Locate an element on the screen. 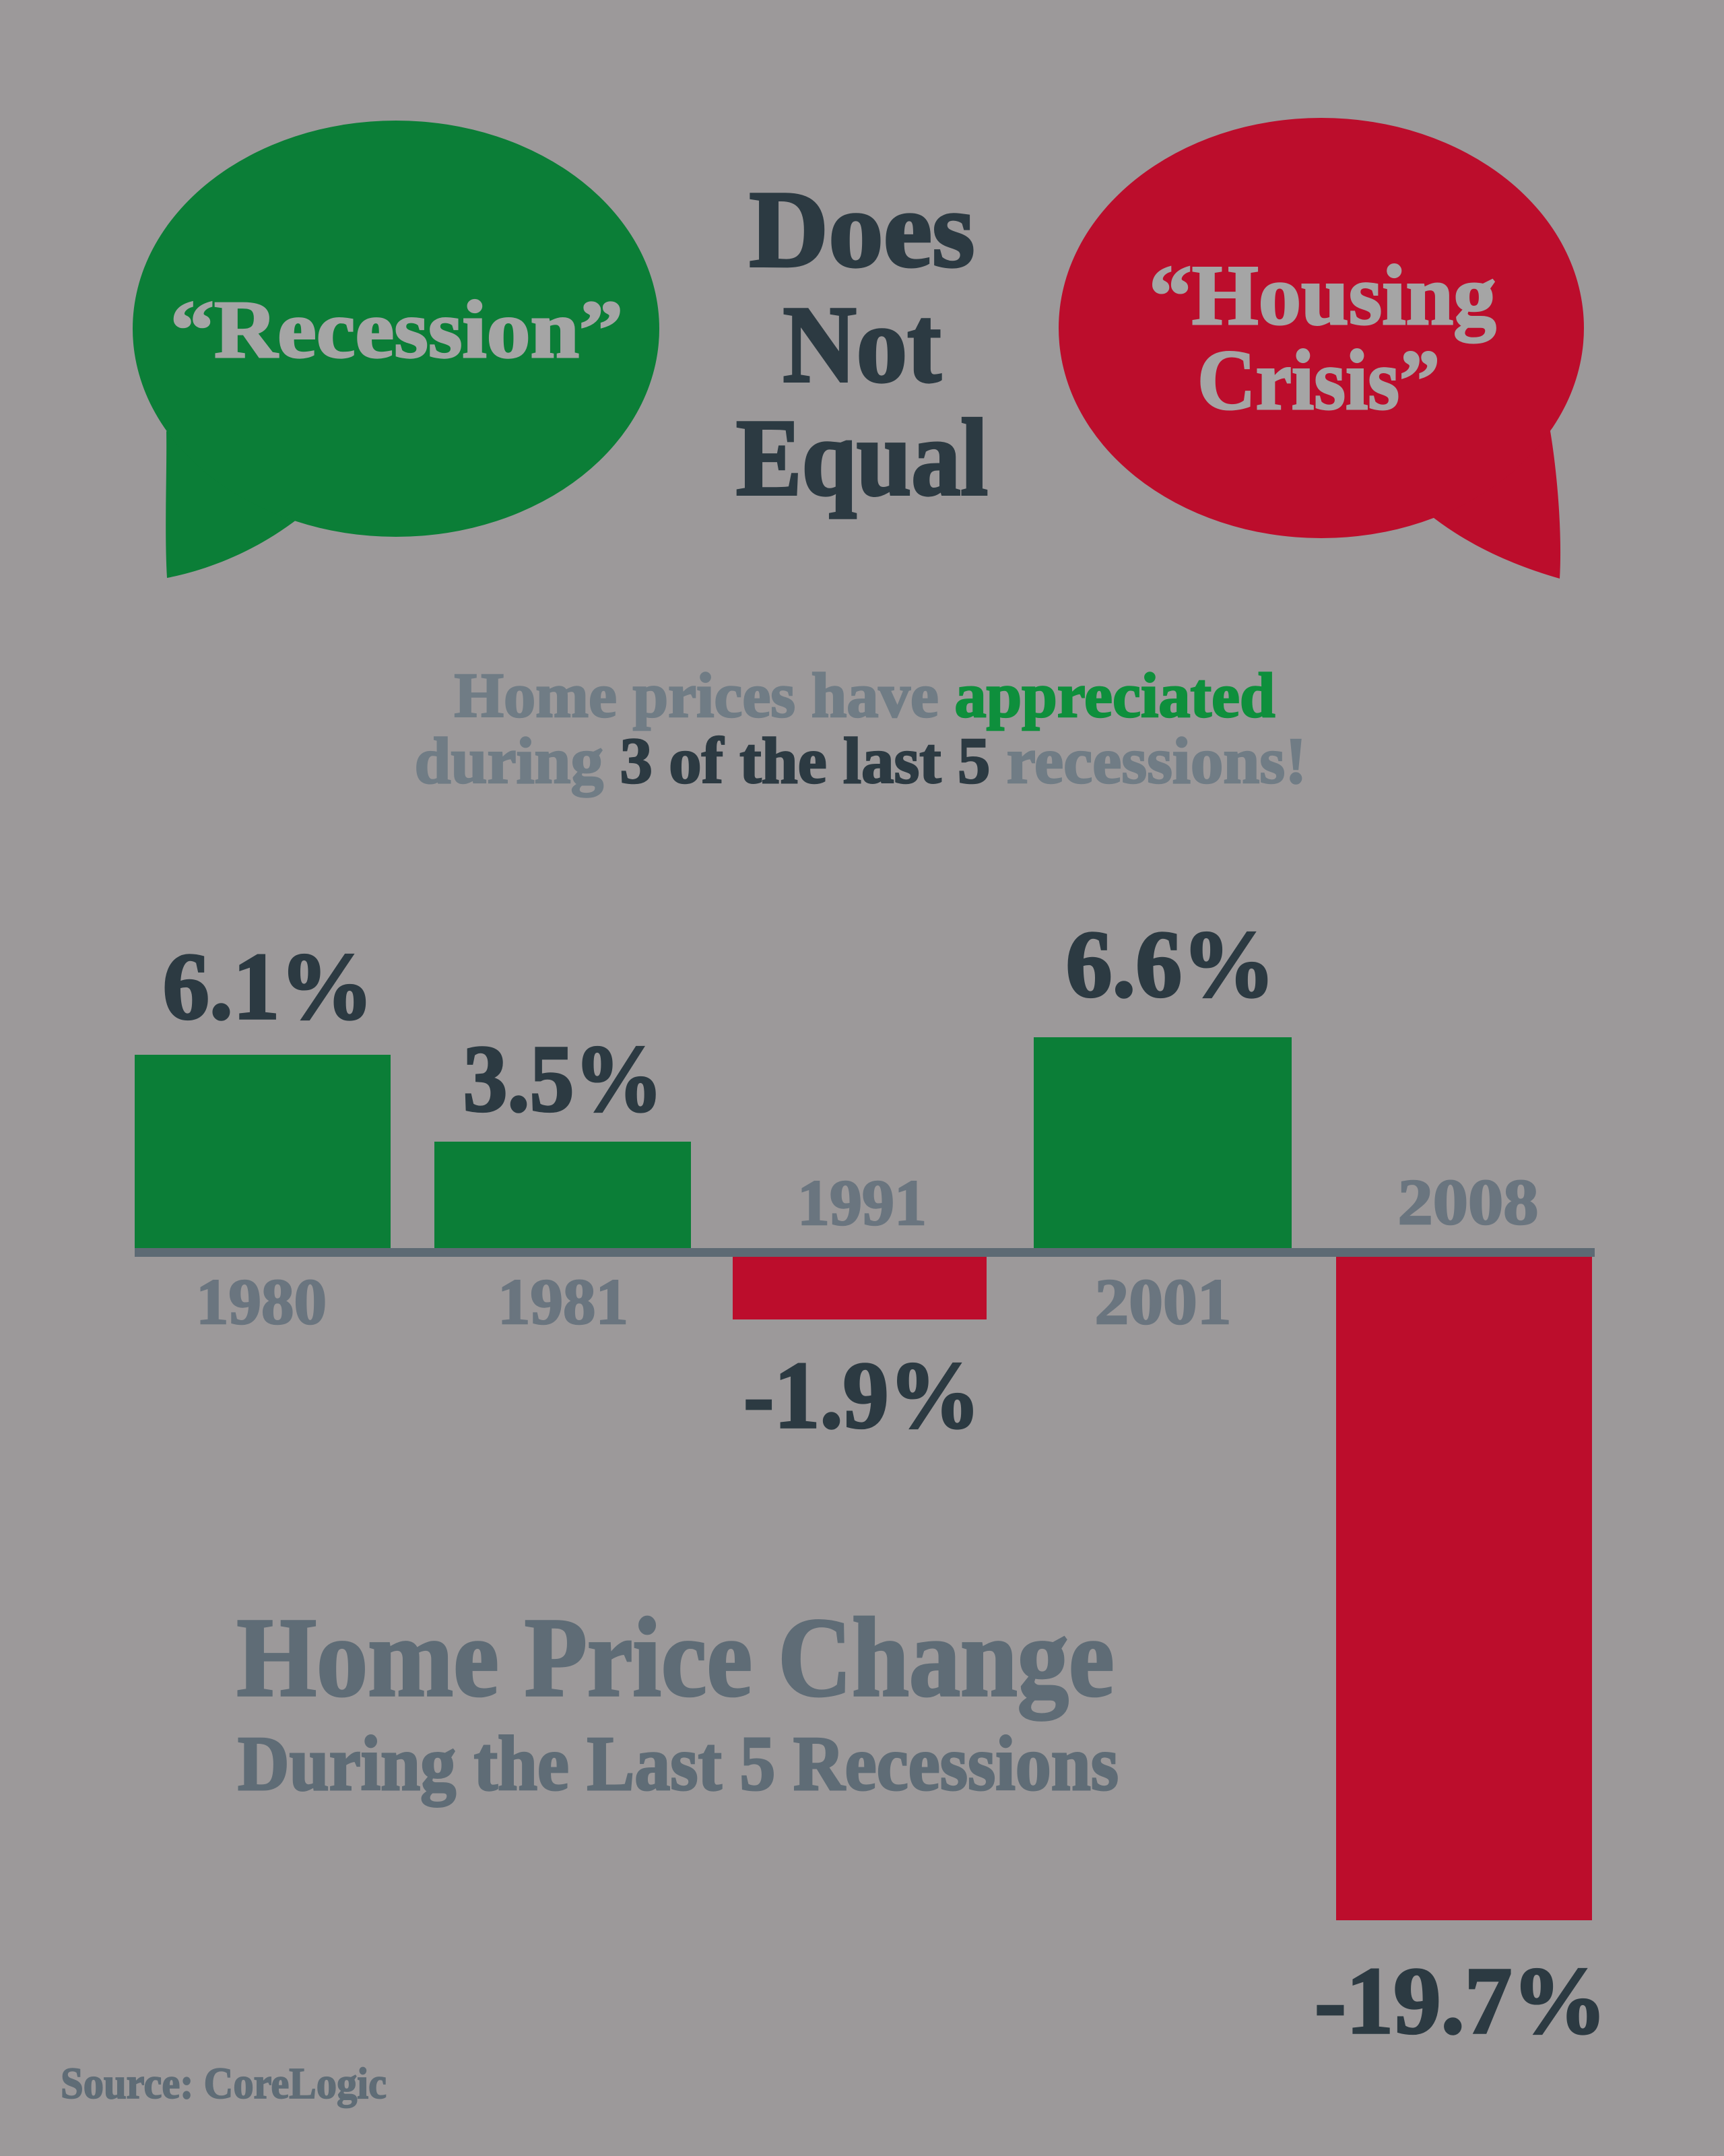  svg-text: Home Price Change is located at coordinates (676, 1658).